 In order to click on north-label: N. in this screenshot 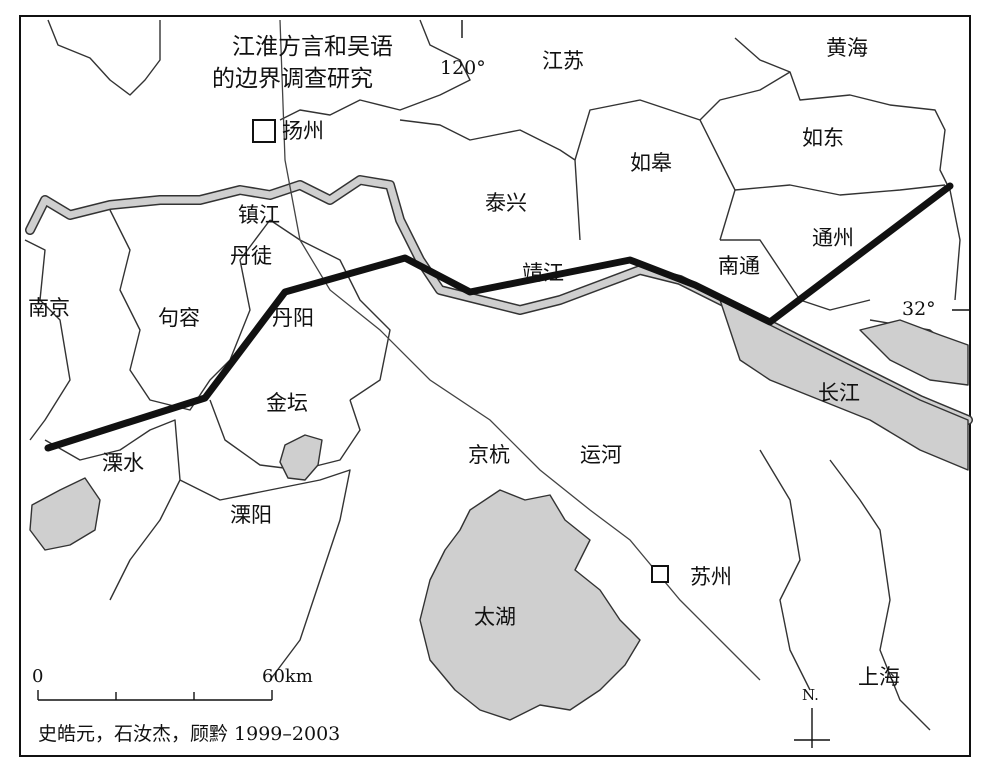, I will do `click(810, 695)`.